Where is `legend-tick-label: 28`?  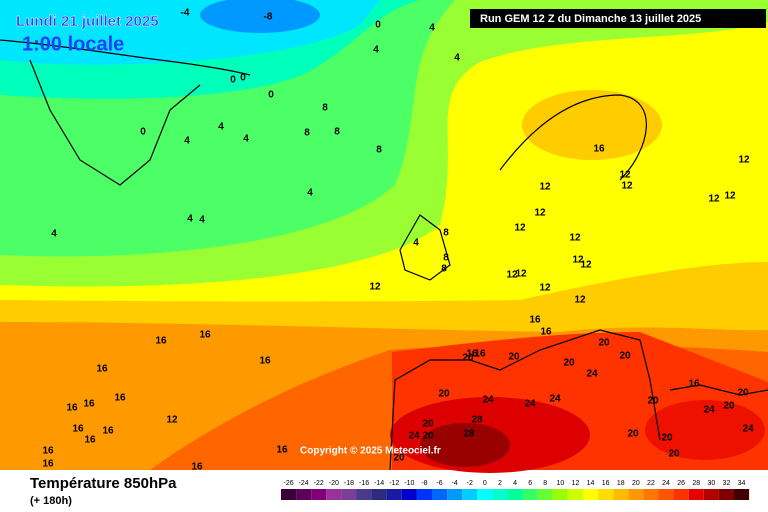 legend-tick-label: 28 is located at coordinates (696, 483).